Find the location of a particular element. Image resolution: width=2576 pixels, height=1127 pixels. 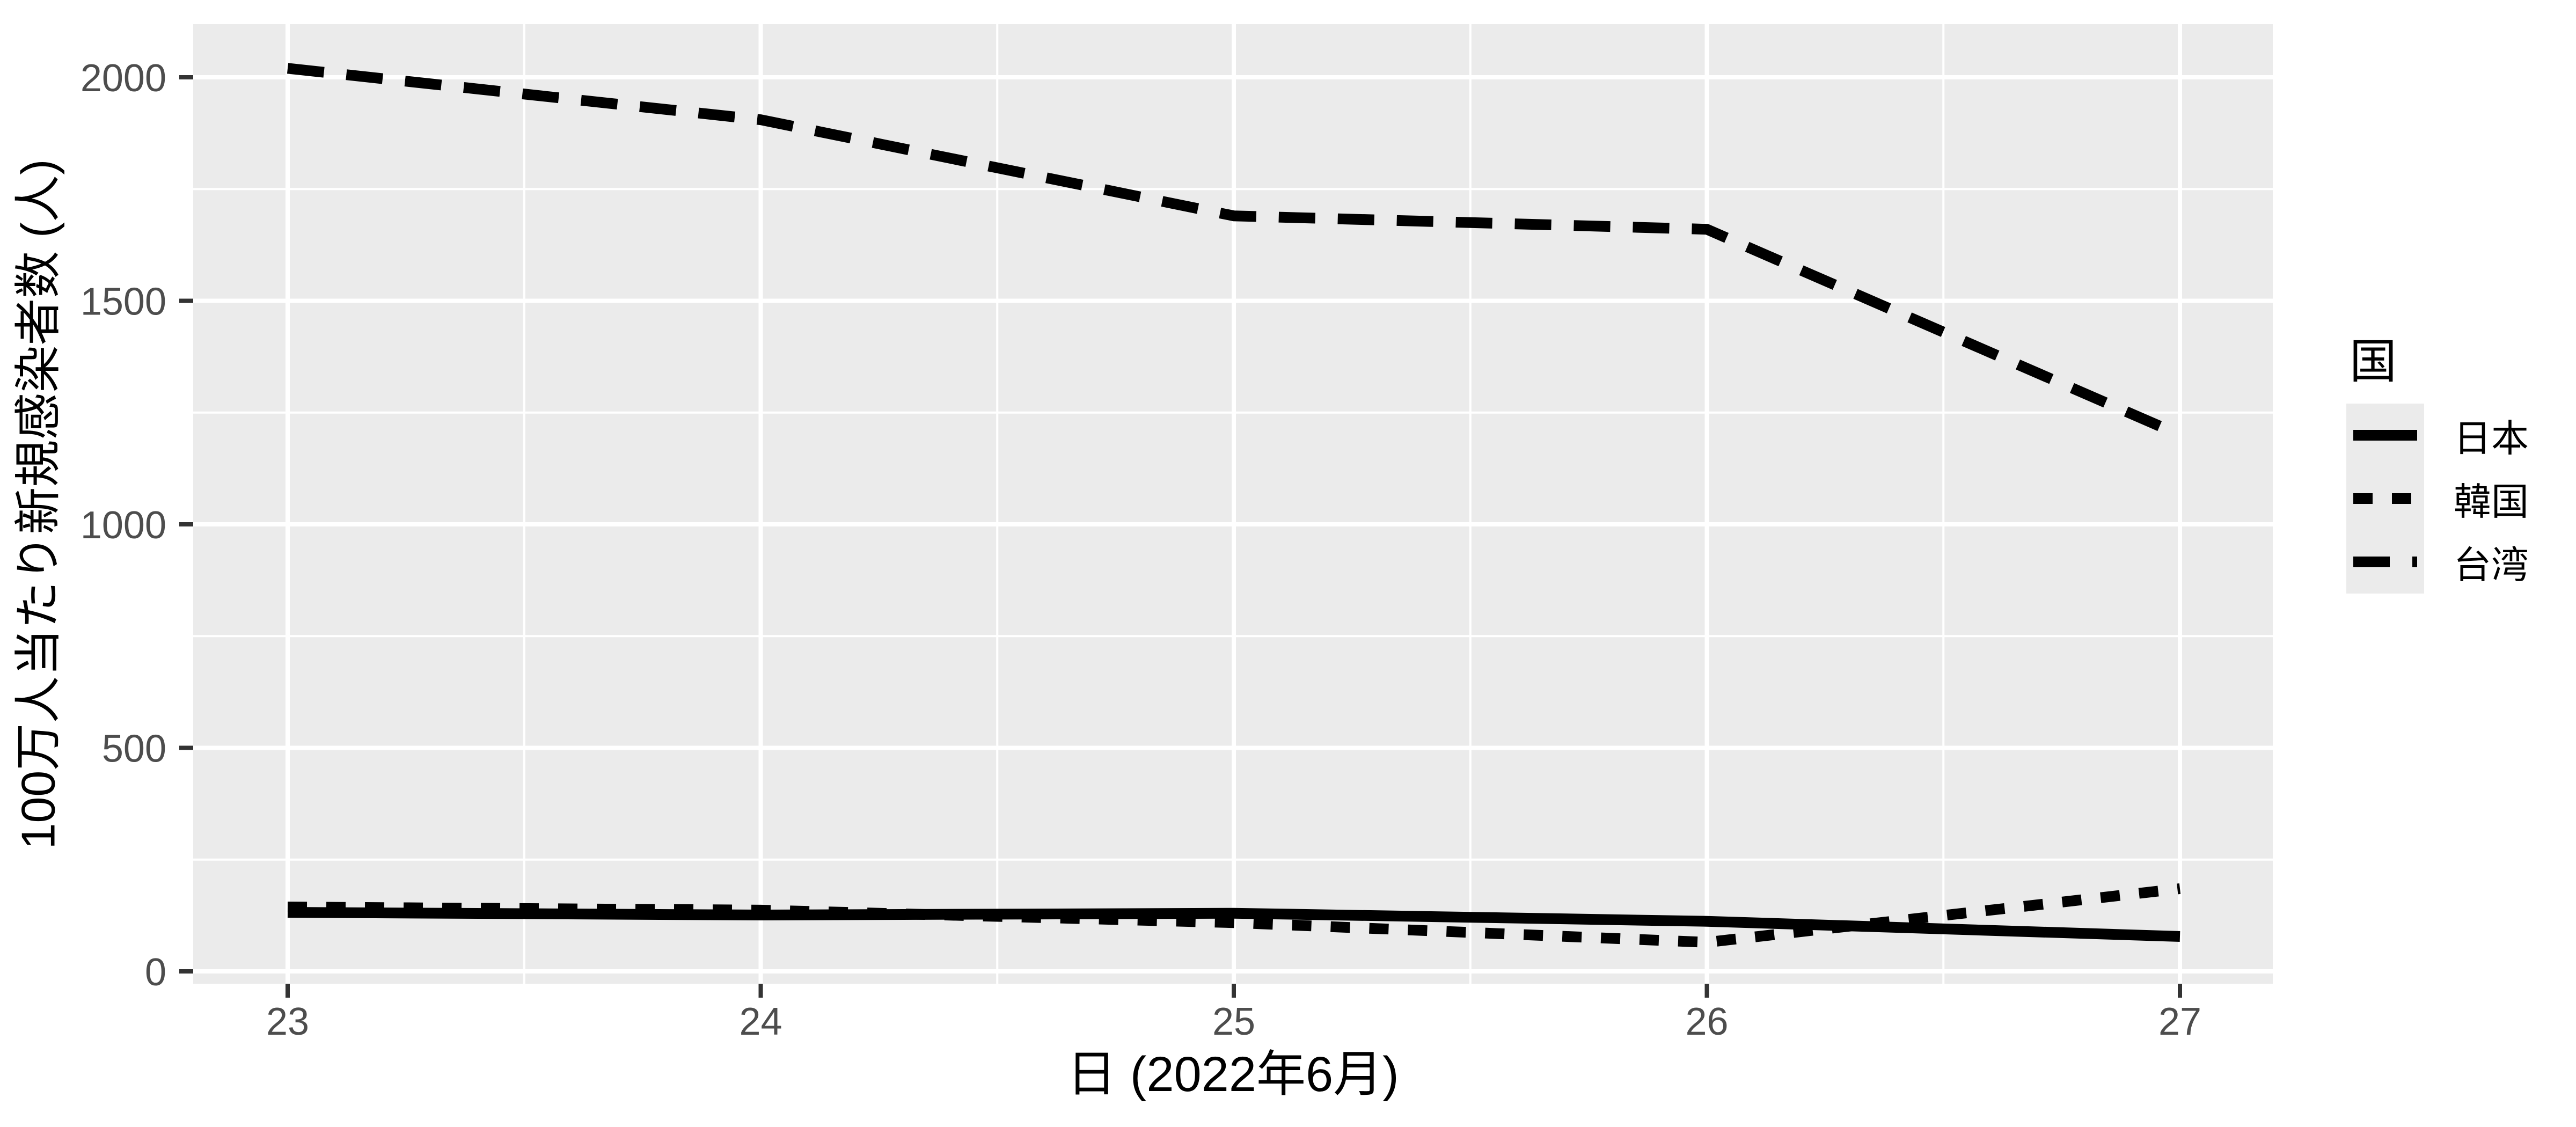

legend-item: 韓国 is located at coordinates (2437, 498).